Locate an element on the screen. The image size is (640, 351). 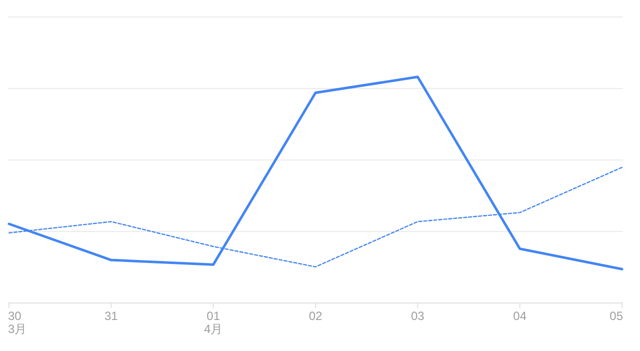
x-tick-label: 04 is located at coordinates (520, 316).